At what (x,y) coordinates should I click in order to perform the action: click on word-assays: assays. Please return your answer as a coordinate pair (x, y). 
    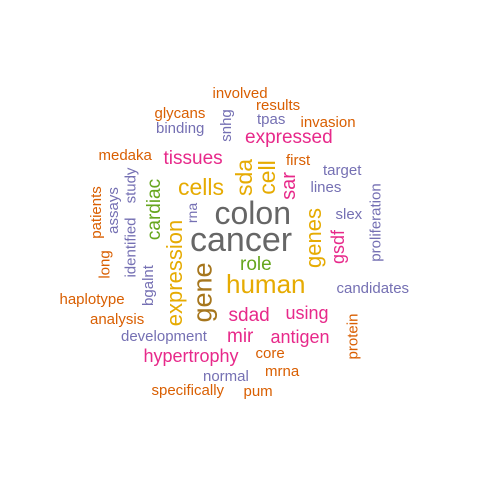
    Looking at the image, I should click on (113, 210).